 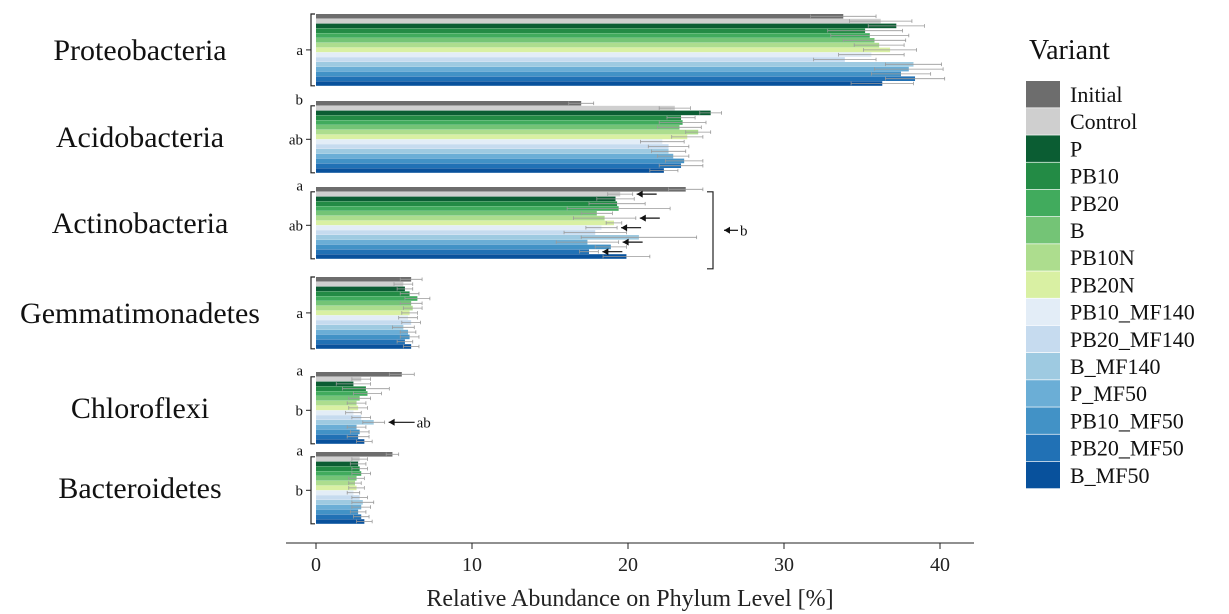 What do you see at coordinates (499, 165) in the screenshot?
I see `bar-acidobacteria-pb20-mf50` at bounding box center [499, 165].